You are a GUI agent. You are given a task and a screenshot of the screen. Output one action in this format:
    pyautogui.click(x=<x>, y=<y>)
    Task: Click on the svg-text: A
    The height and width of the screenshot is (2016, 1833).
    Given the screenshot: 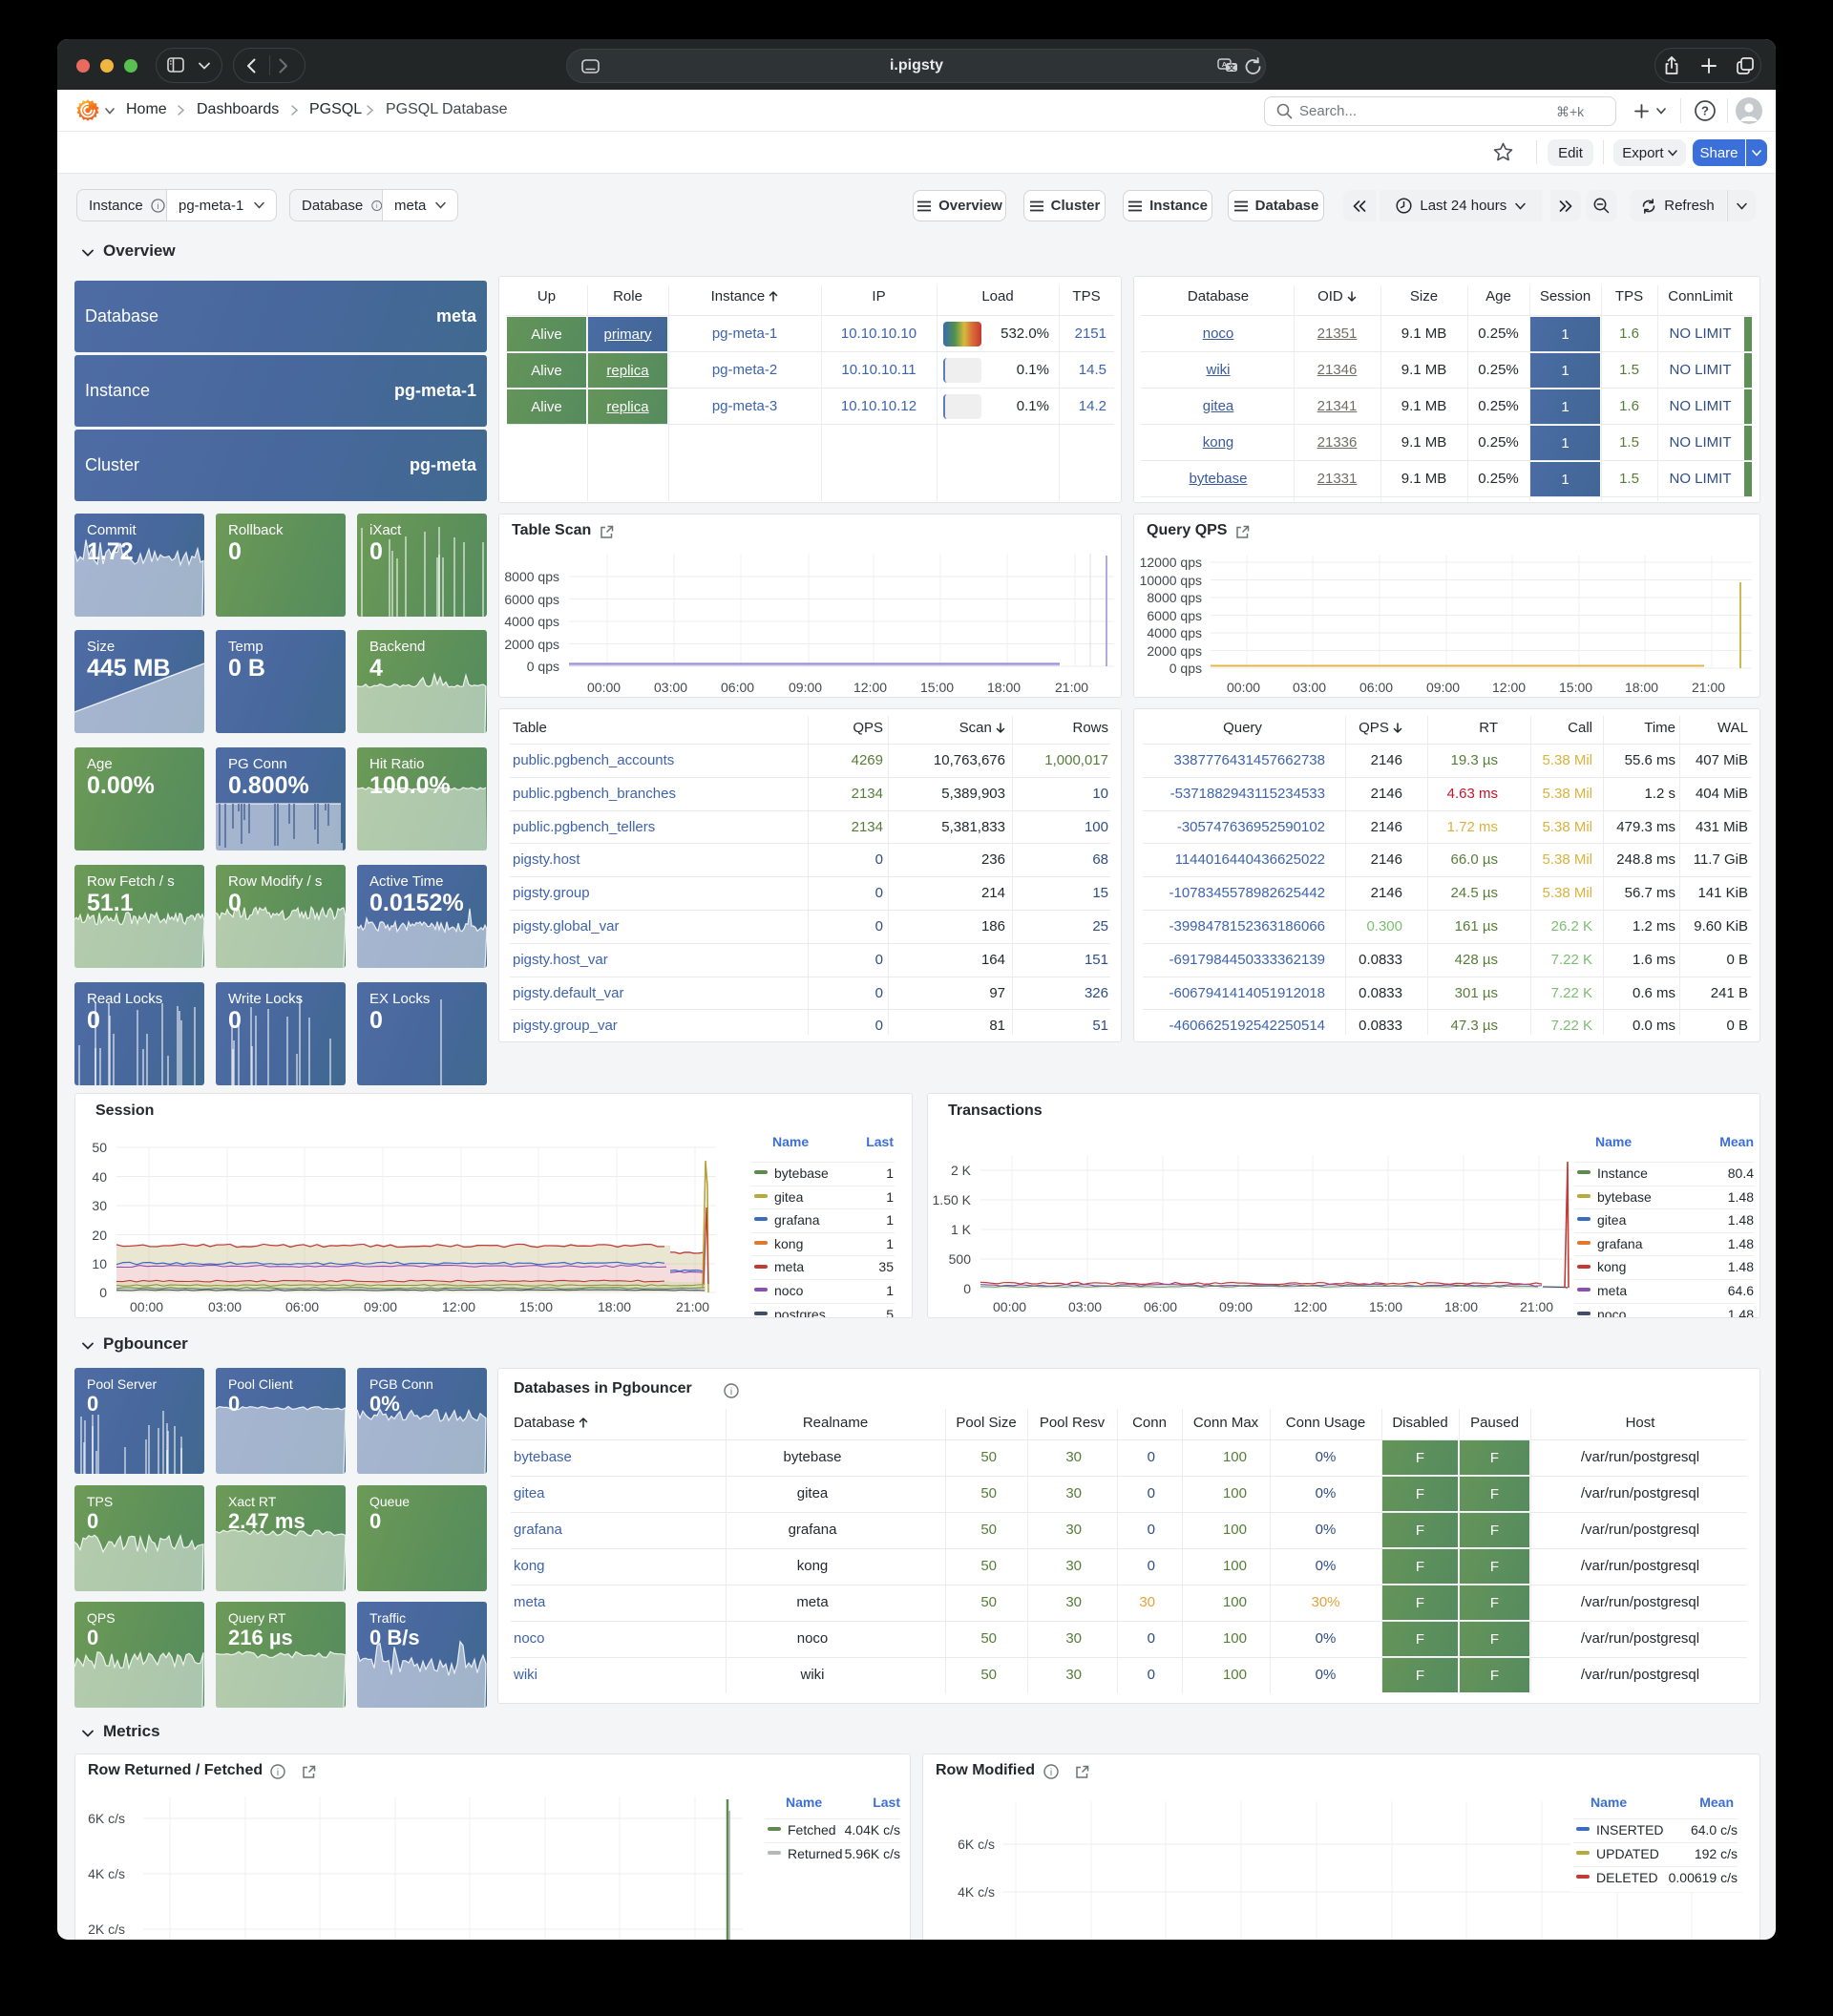 What is the action you would take?
    pyautogui.click(x=1225, y=64)
    